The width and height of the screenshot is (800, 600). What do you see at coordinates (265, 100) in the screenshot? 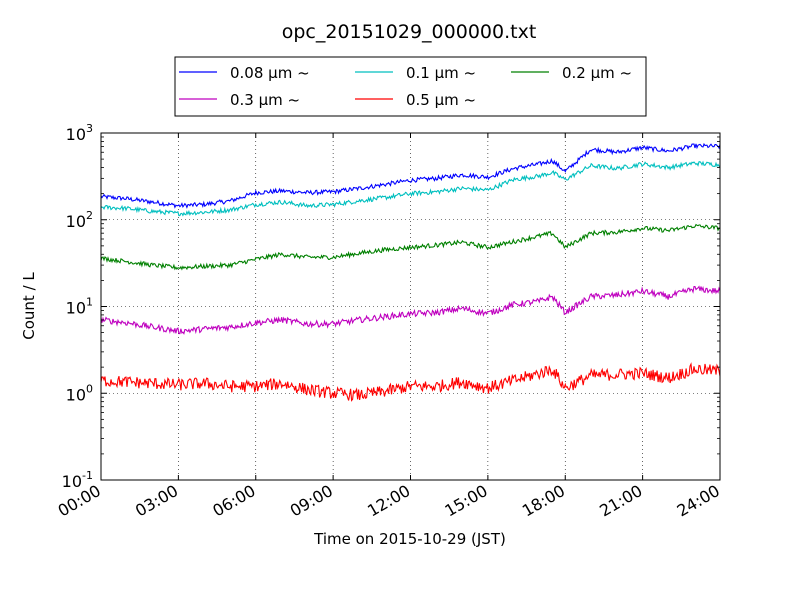
I see `legend-label: 0.3 μm ~` at bounding box center [265, 100].